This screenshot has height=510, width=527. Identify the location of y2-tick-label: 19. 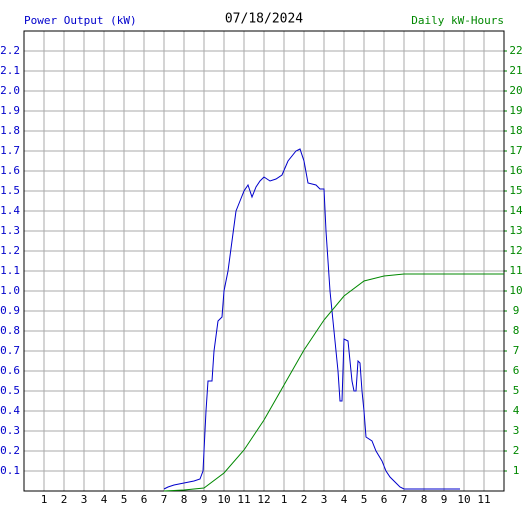
(515, 110).